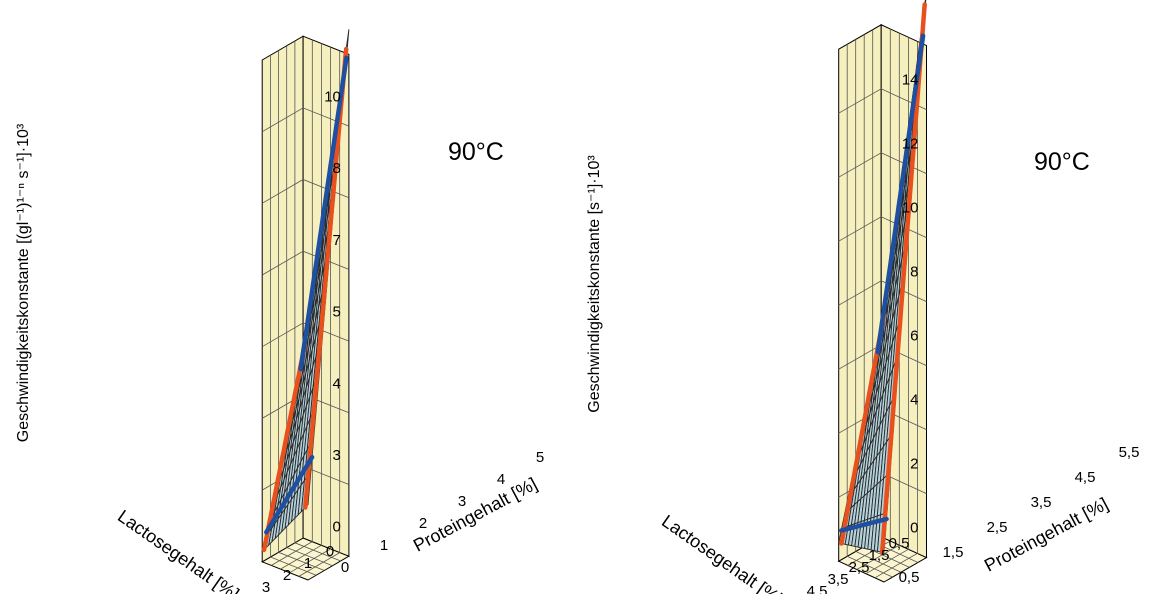  I want to click on y-tick-label: 5,5, so click(1129, 452).